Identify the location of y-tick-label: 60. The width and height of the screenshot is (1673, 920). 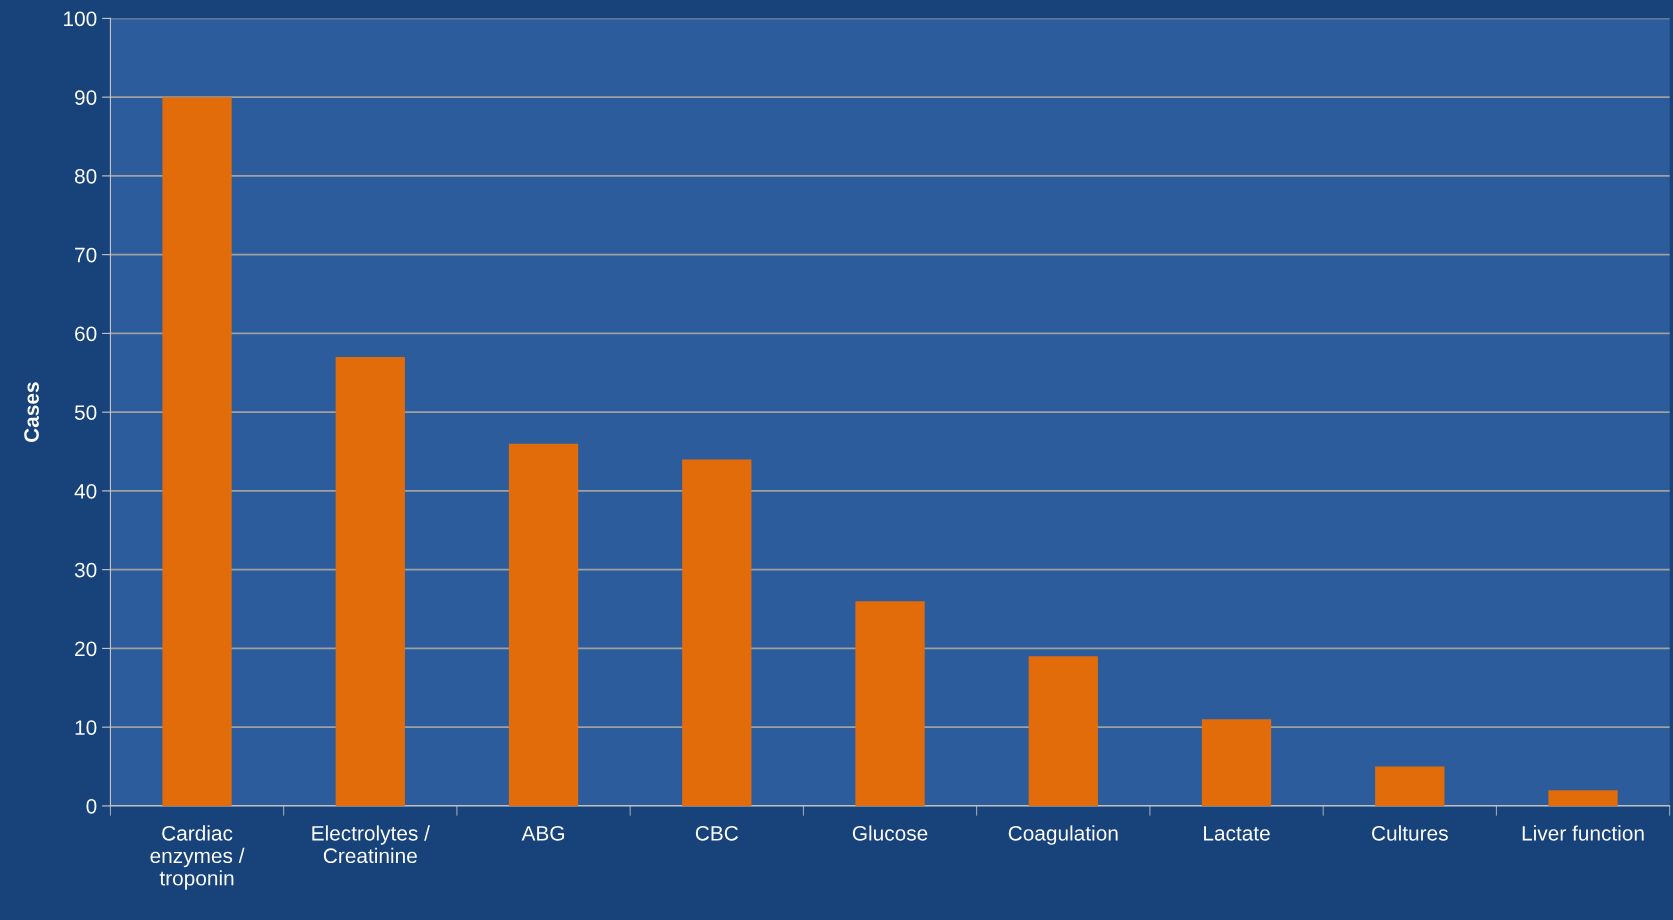
(86, 334).